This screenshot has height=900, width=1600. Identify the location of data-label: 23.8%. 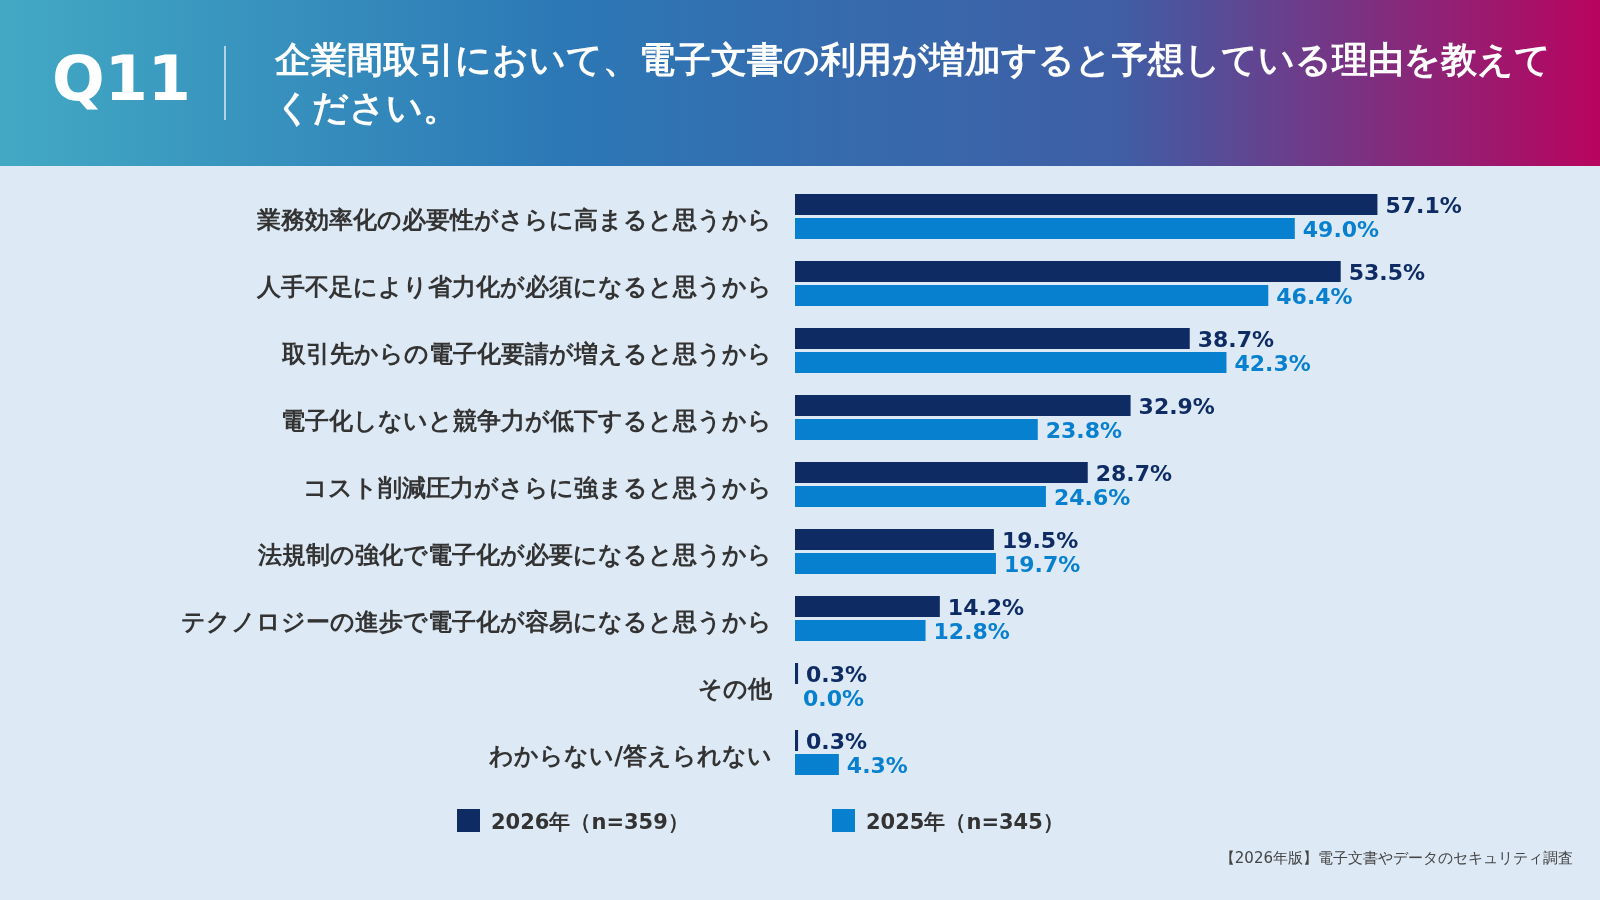
(1084, 430).